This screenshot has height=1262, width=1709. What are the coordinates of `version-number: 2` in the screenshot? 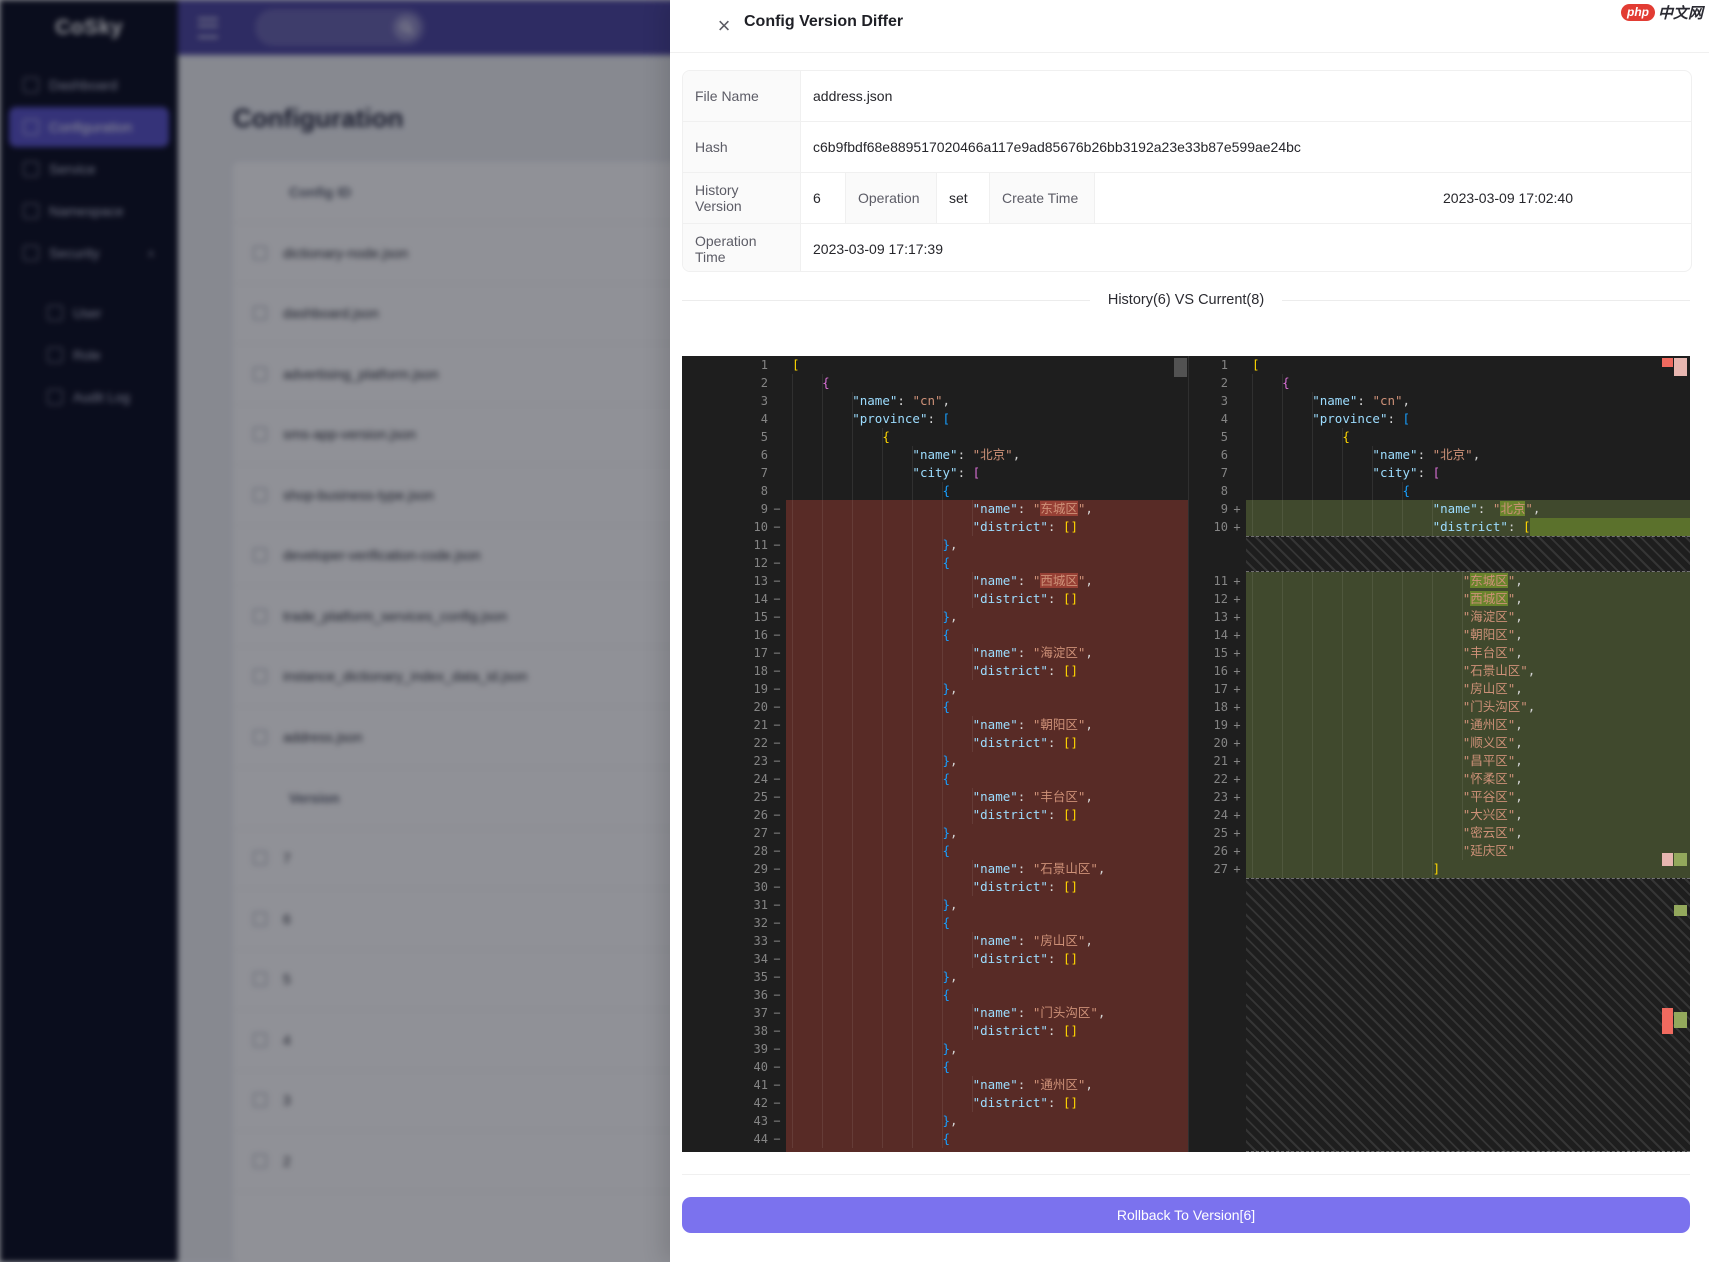 It's located at (287, 1160).